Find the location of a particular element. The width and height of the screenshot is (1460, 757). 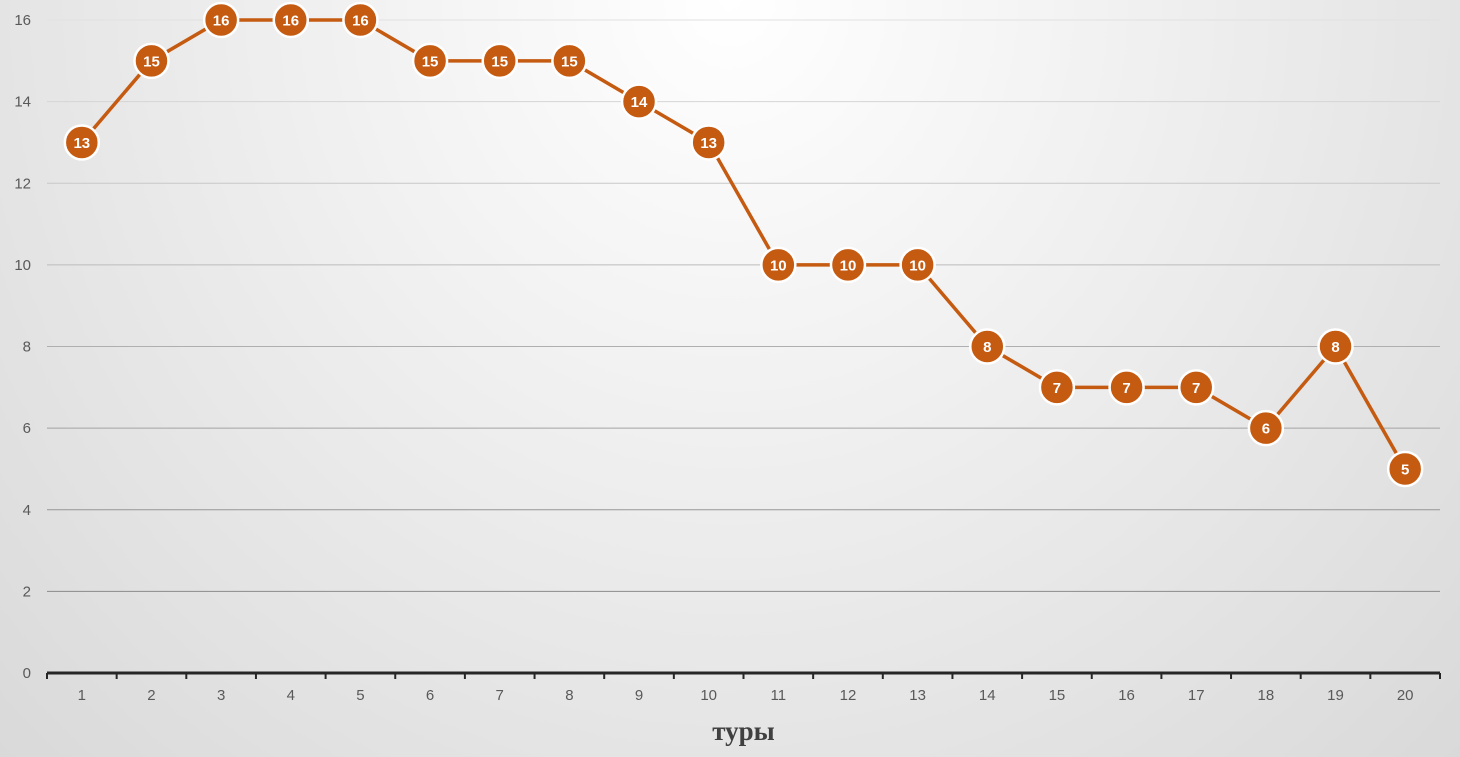

x-tick-label-1: 1 is located at coordinates (82, 695).